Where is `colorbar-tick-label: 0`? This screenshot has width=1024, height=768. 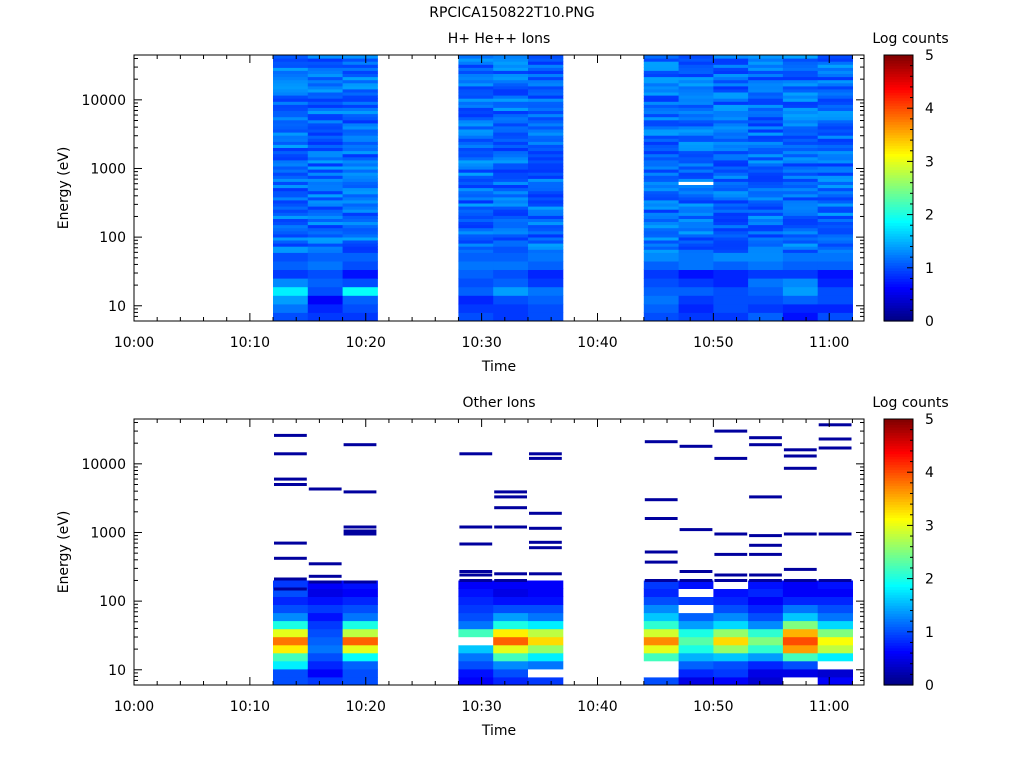
colorbar-tick-label: 0 is located at coordinates (929, 686).